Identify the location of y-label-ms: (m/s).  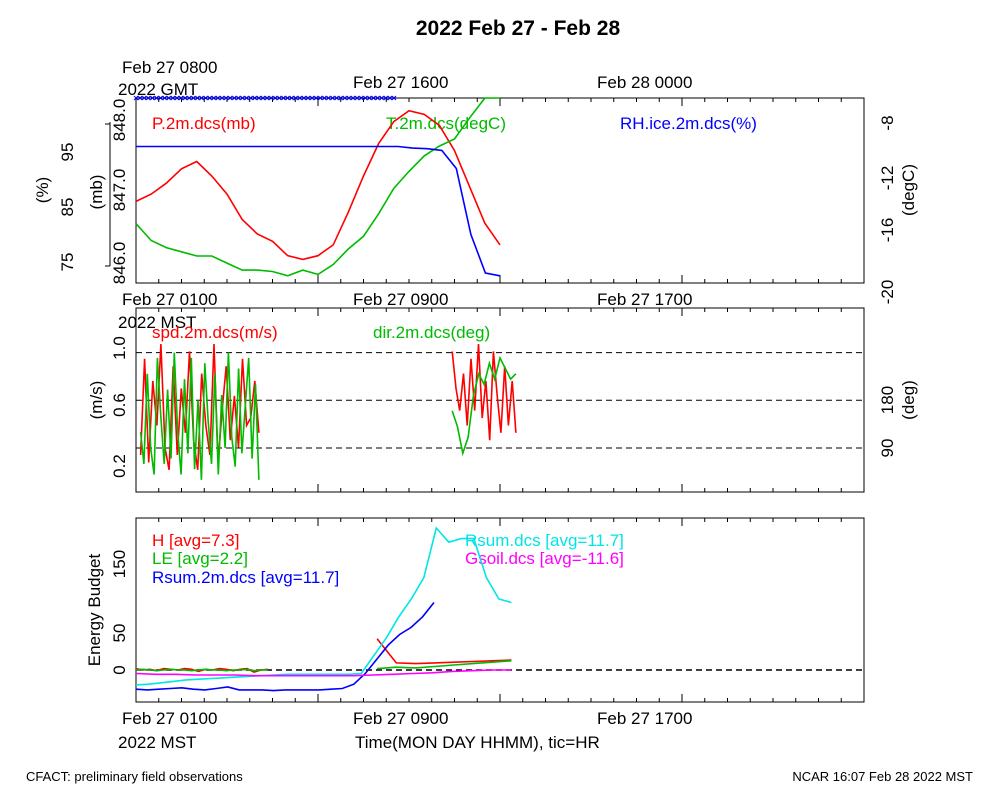
(96, 400).